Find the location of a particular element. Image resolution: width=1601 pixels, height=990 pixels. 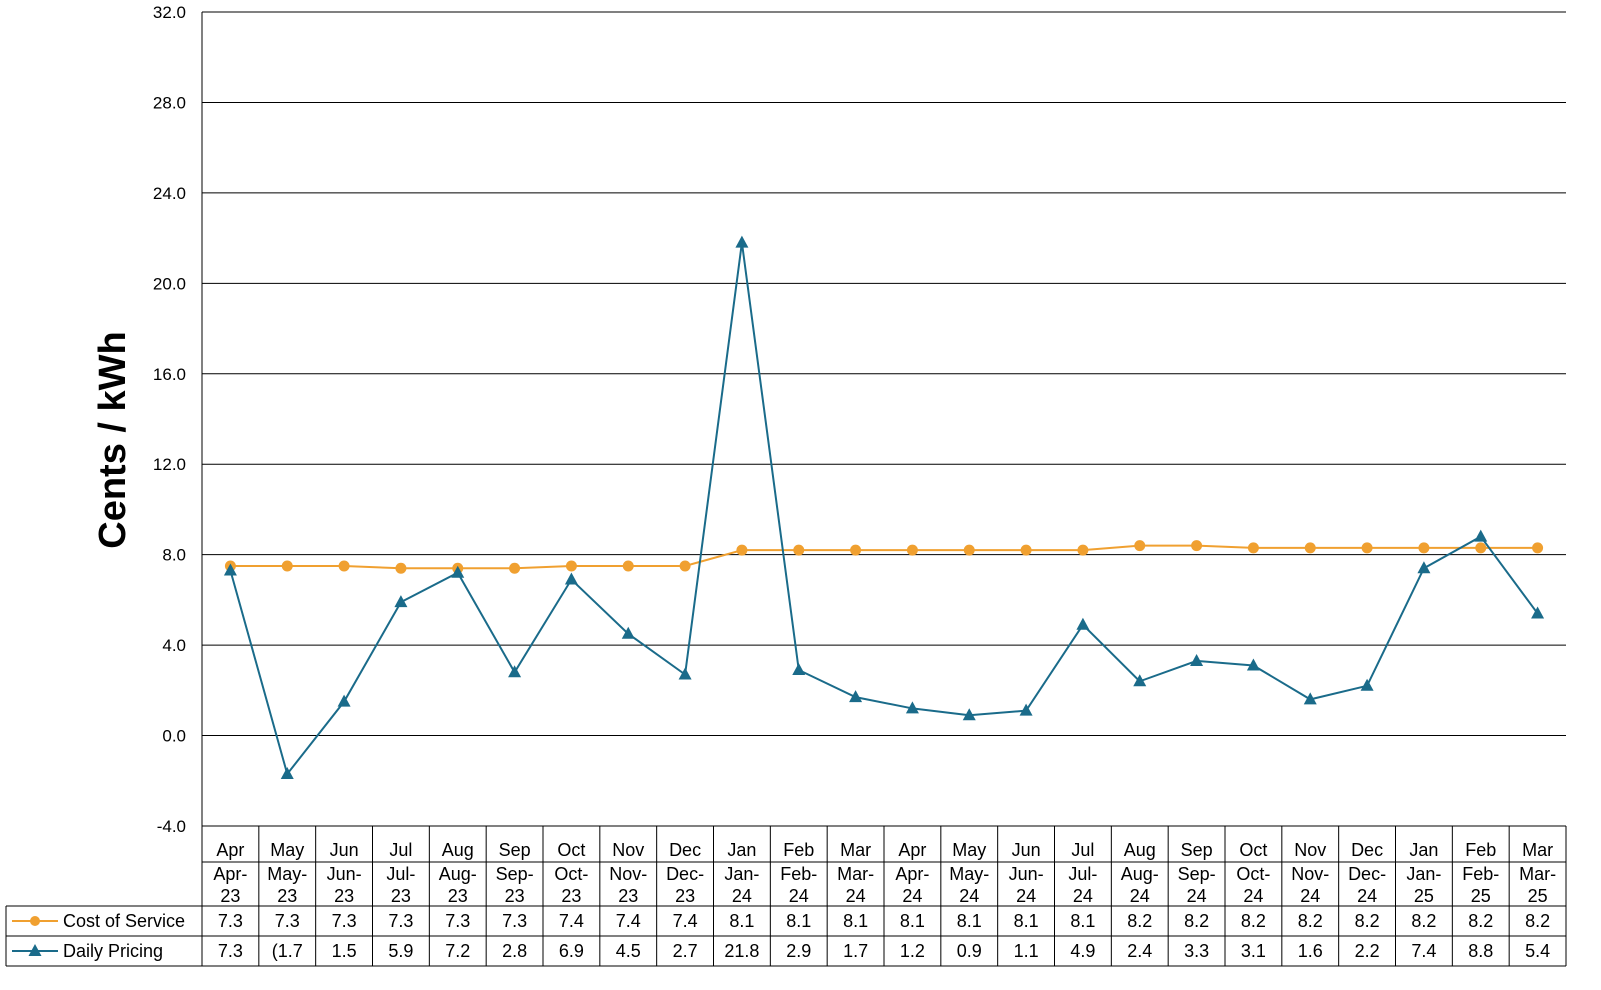

x-tick-label: Sep- is located at coordinates (515, 874).